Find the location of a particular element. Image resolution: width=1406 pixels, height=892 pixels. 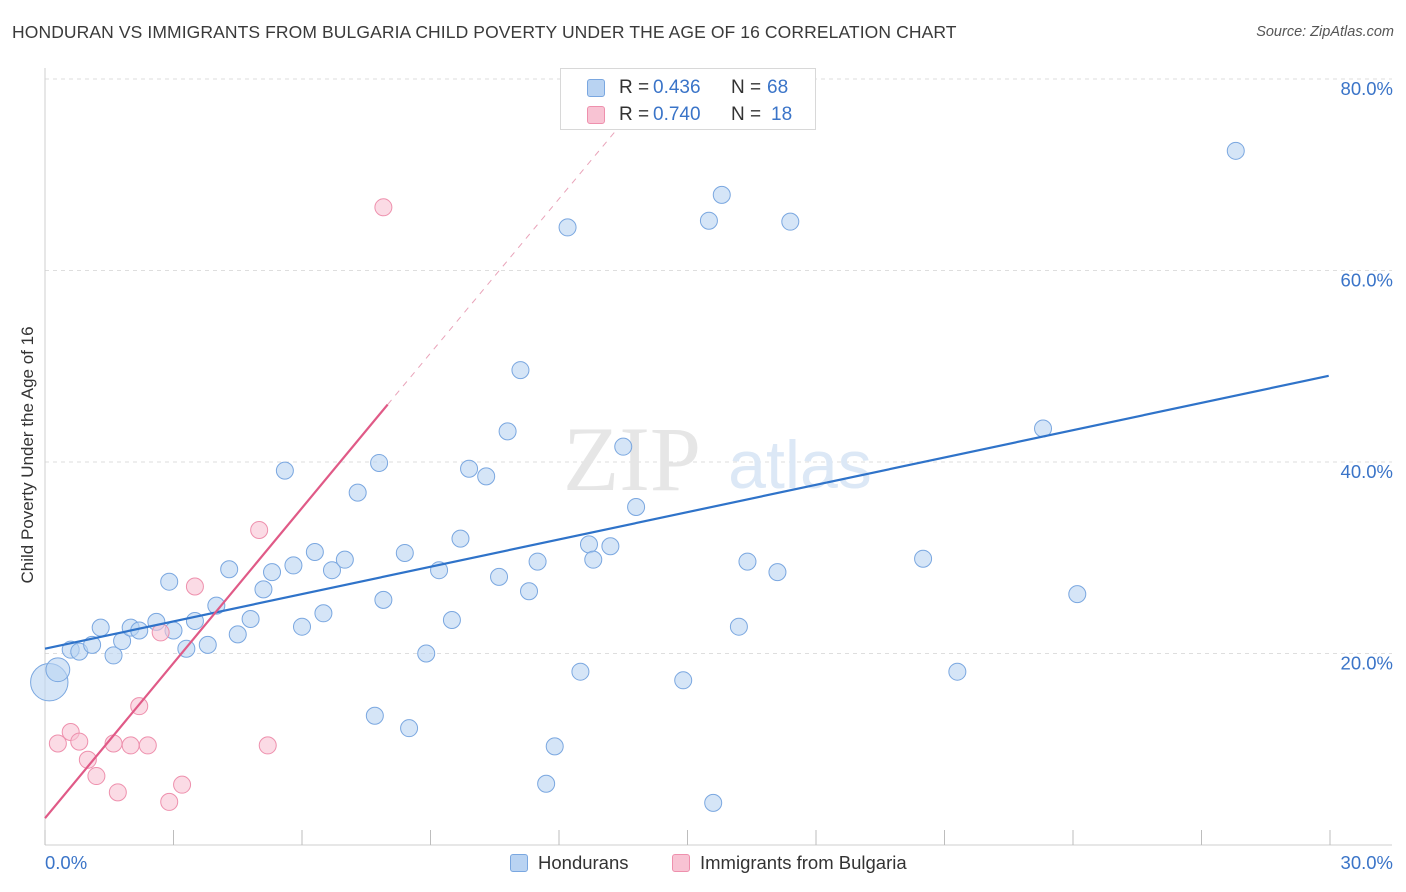

source-attribution: Source: ZipAtlas.com is located at coordinates (1325, 32).